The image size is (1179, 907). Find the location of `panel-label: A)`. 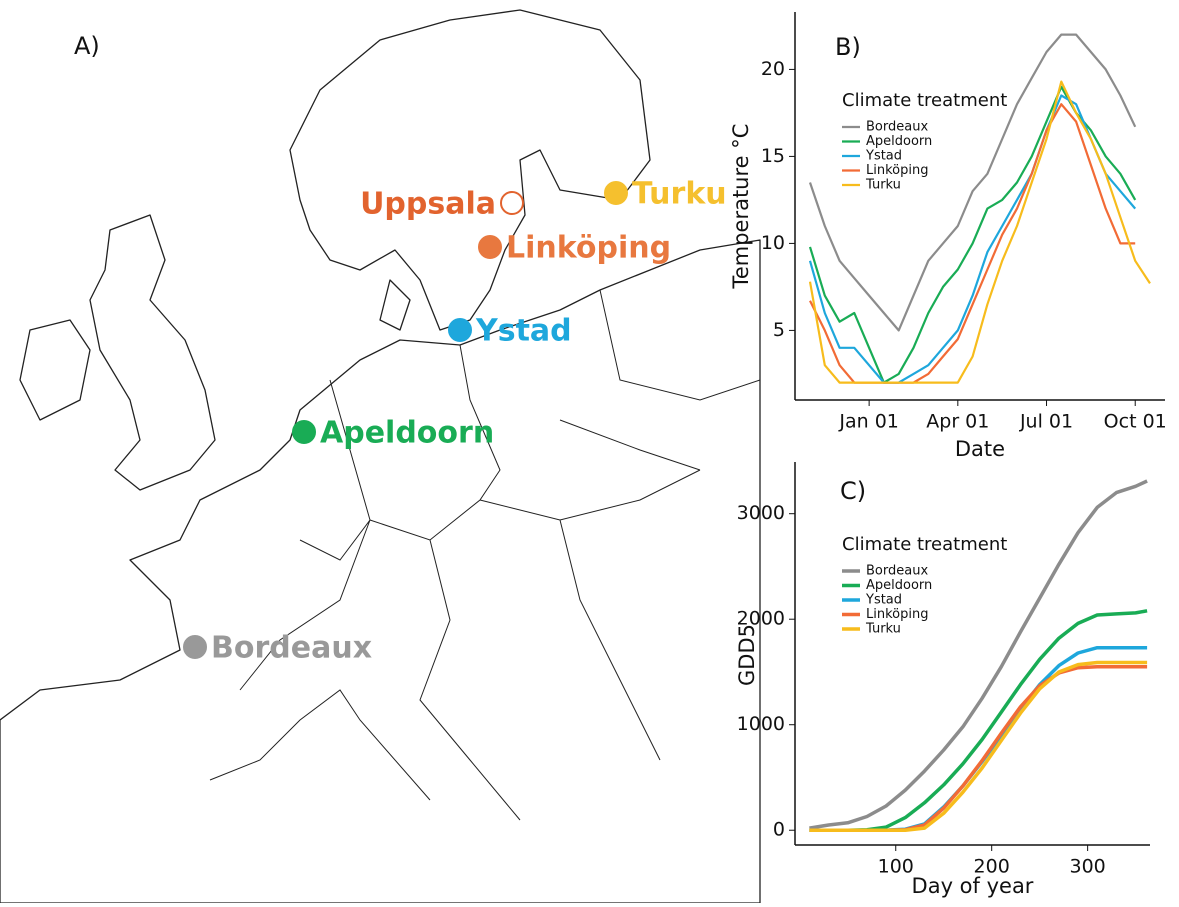

panel-label: A) is located at coordinates (87, 46).